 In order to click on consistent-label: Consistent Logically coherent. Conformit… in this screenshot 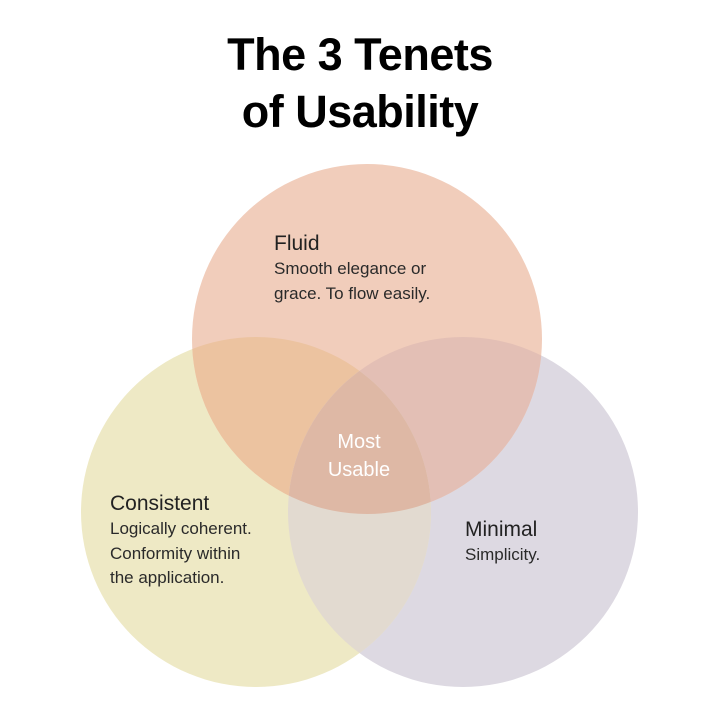, I will do `click(181, 541)`.